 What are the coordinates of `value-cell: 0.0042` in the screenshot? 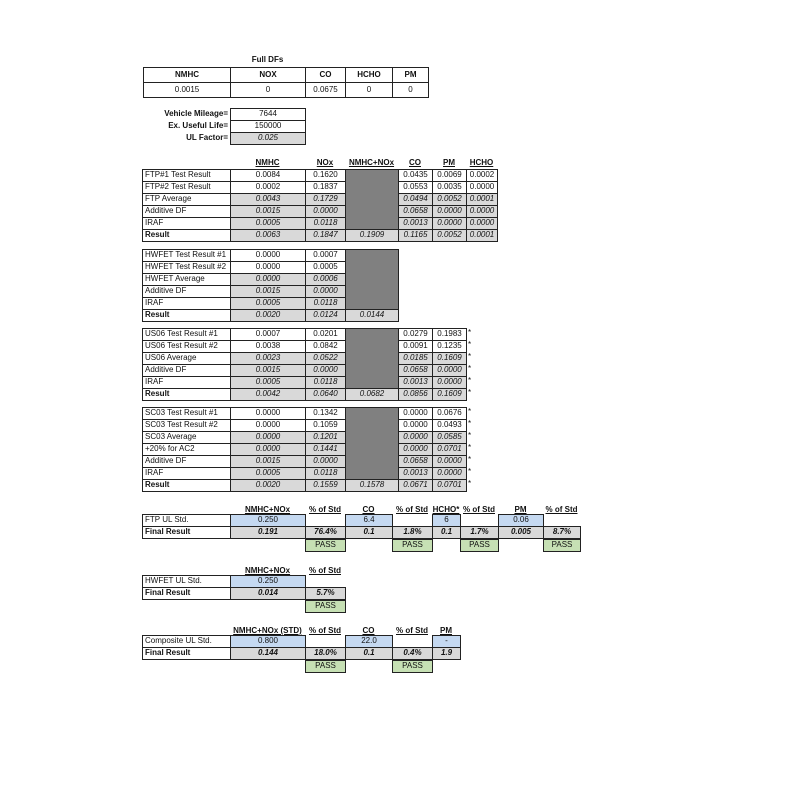 It's located at (268, 394).